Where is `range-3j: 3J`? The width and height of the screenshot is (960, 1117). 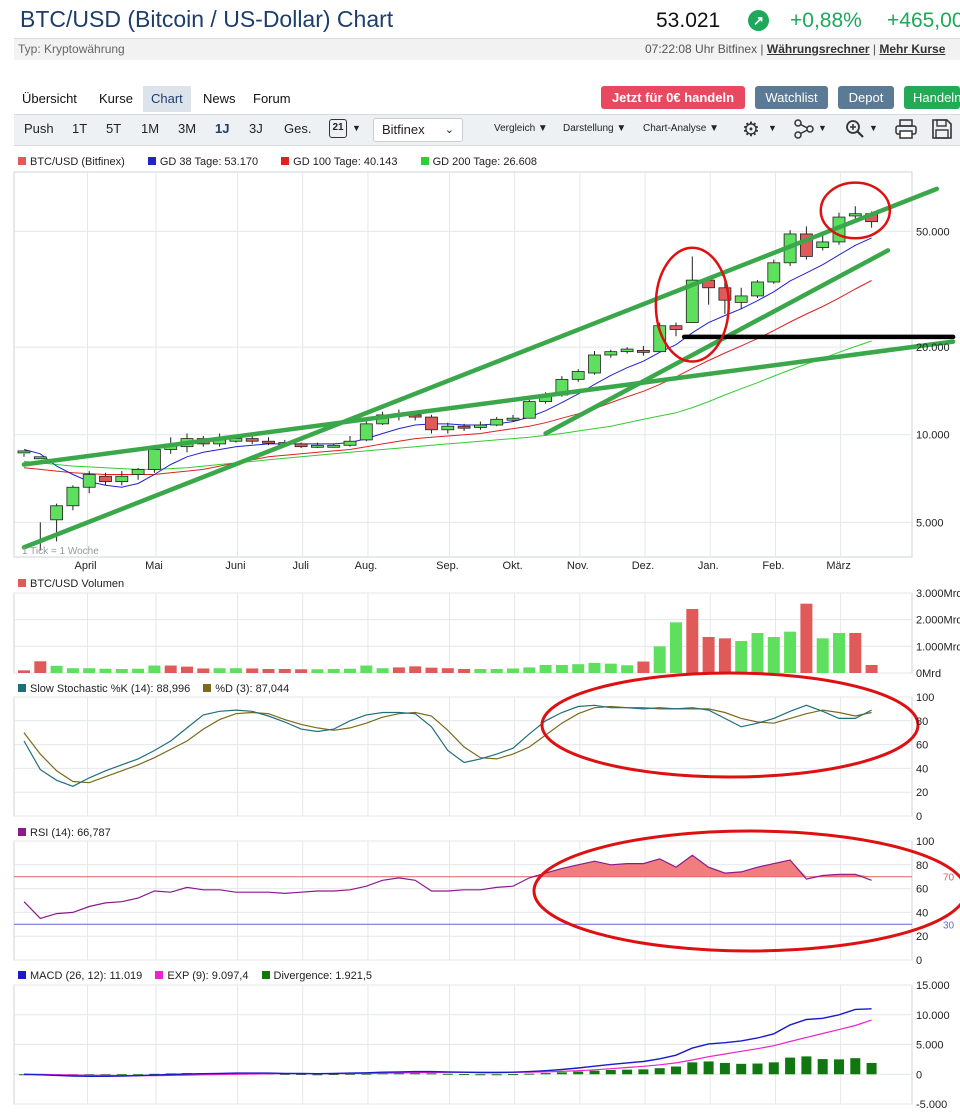 range-3j: 3J is located at coordinates (256, 128).